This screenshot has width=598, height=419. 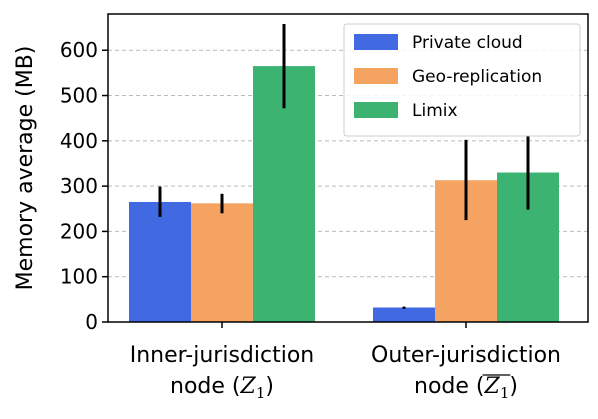 What do you see at coordinates (79, 50) in the screenshot?
I see `y-tick-label: 600` at bounding box center [79, 50].